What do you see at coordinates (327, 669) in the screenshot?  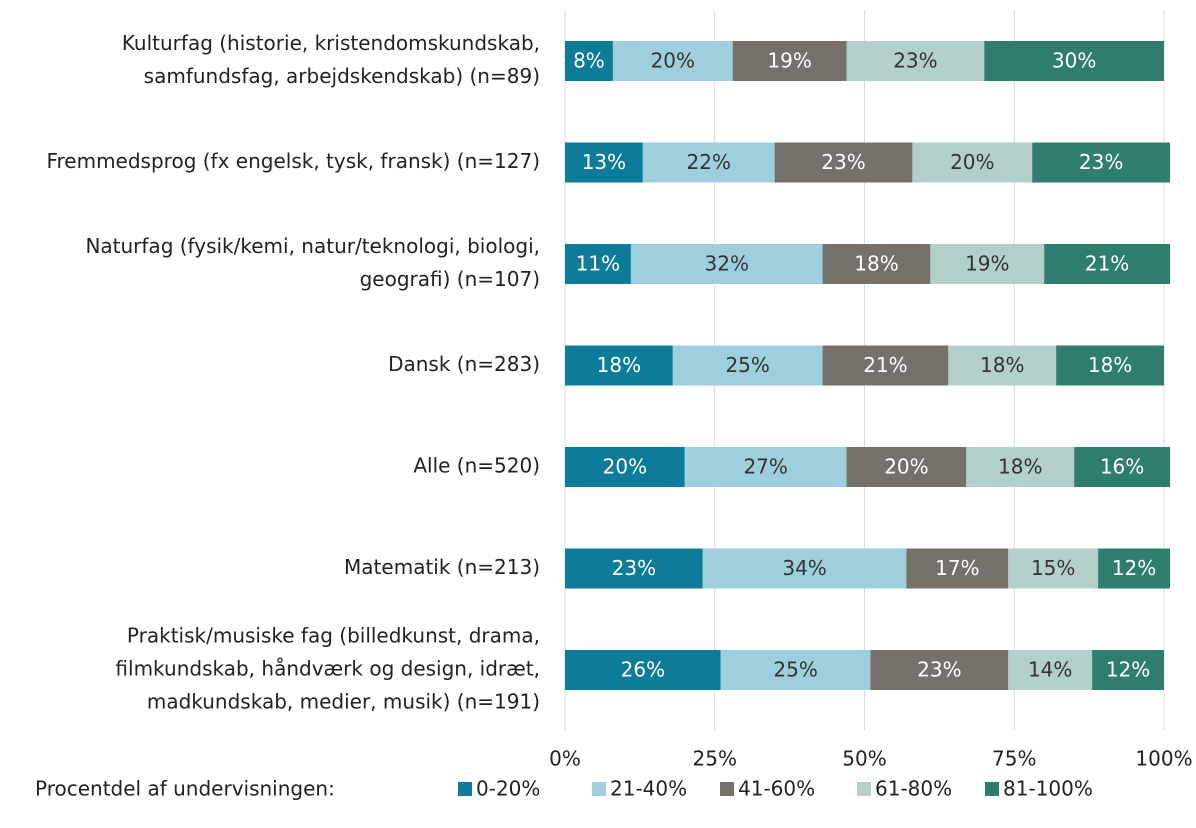 I see `category-label: filmkundskab, håndværk og design, idræt,` at bounding box center [327, 669].